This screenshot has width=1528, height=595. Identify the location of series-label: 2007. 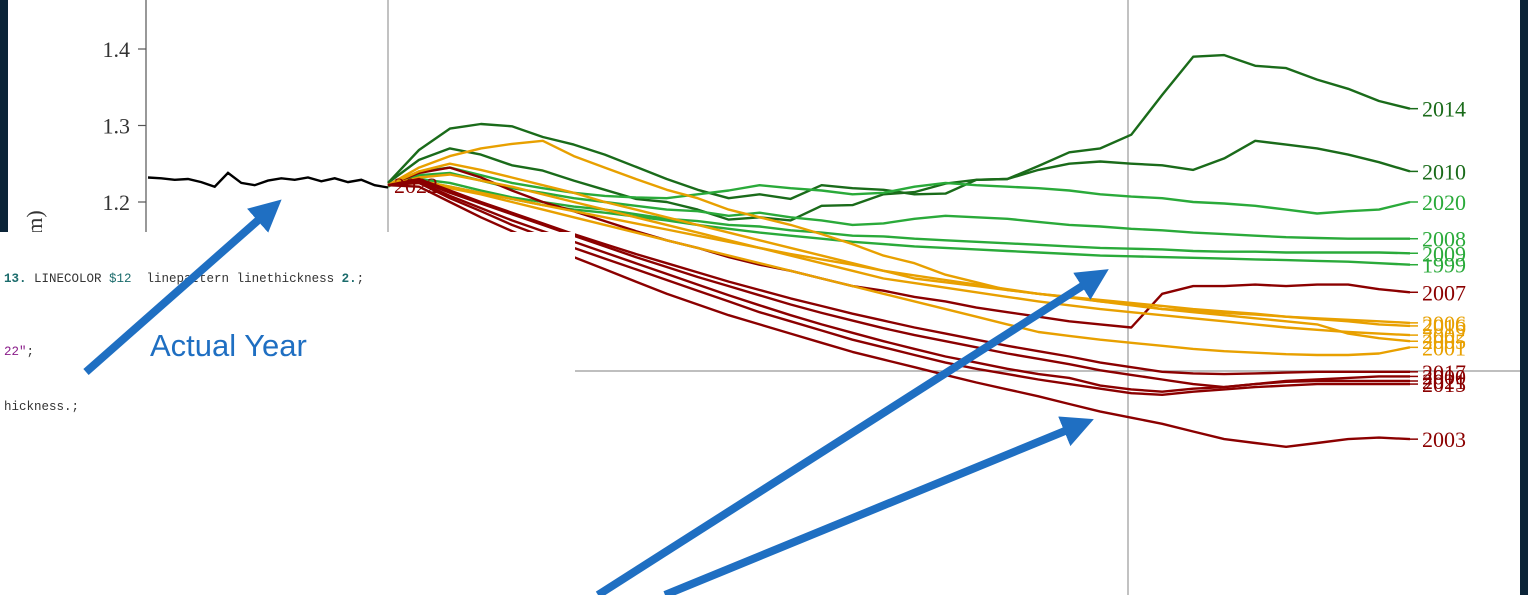
(1444, 292).